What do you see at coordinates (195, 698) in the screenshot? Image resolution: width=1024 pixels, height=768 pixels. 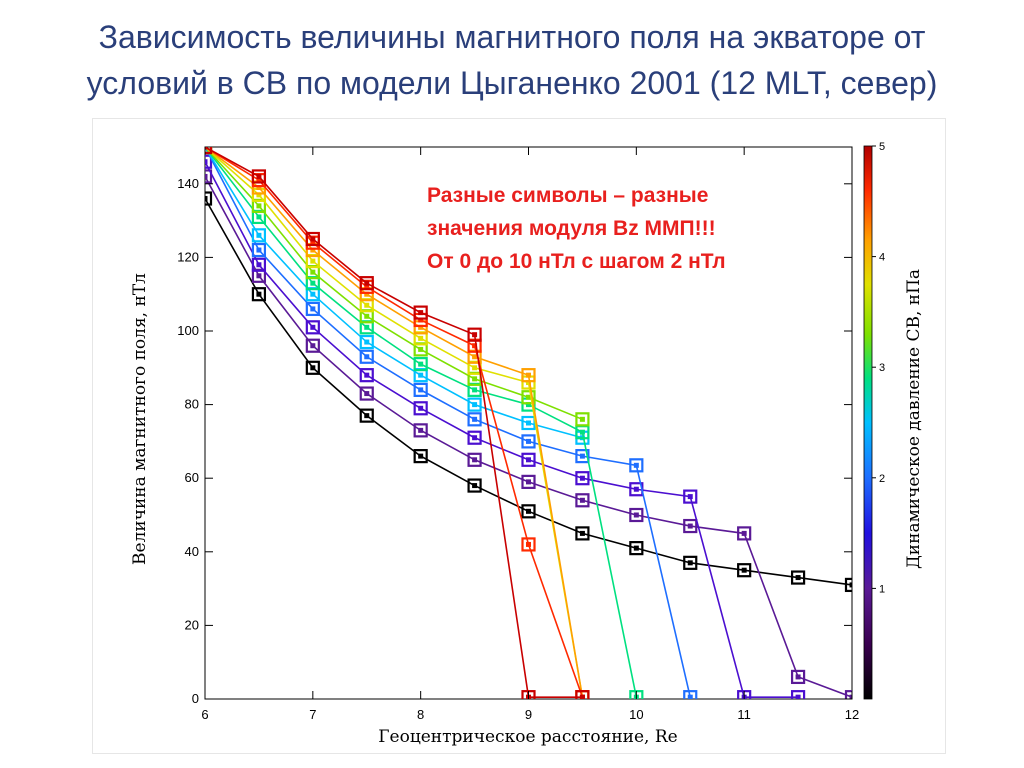 I see `y-tick-label-0: 0` at bounding box center [195, 698].